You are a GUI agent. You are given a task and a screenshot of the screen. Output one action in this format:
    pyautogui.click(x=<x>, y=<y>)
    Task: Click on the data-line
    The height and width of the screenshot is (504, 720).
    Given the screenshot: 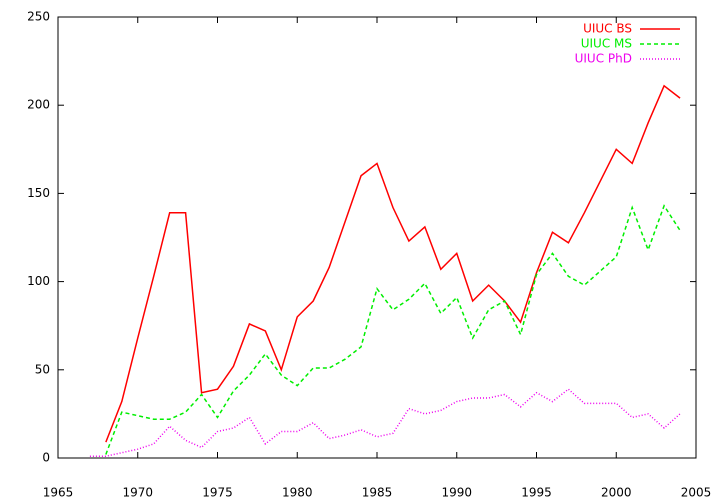 What is the action you would take?
    pyautogui.click(x=385, y=422)
    